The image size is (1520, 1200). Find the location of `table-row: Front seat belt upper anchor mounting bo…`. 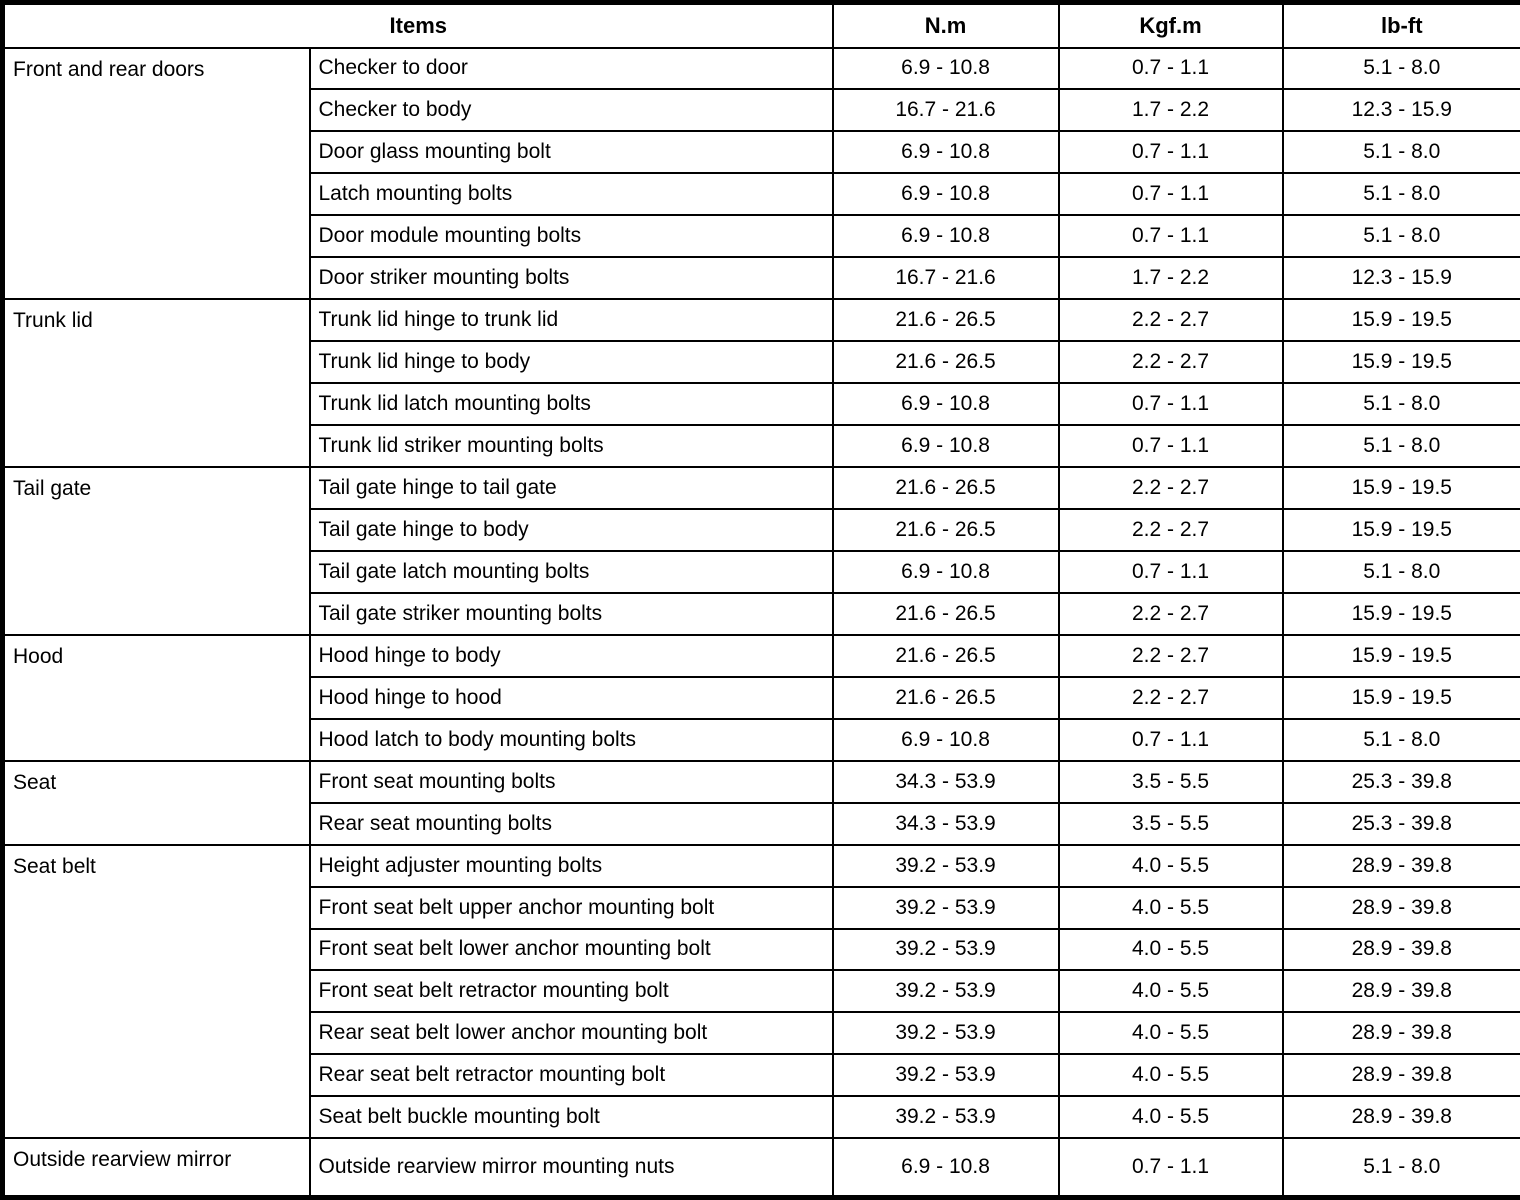

table-row: Front seat belt upper anchor mounting bo… is located at coordinates (761, 907).